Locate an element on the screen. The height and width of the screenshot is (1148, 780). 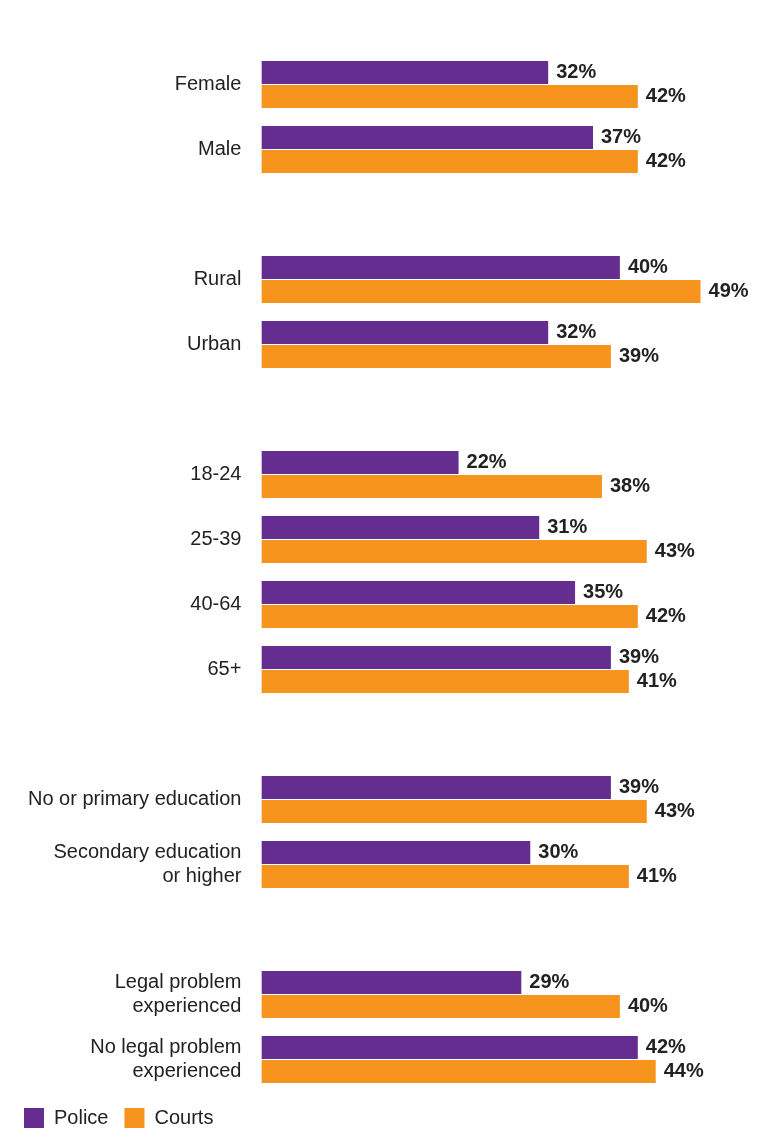
data-label: 30% is located at coordinates (558, 850).